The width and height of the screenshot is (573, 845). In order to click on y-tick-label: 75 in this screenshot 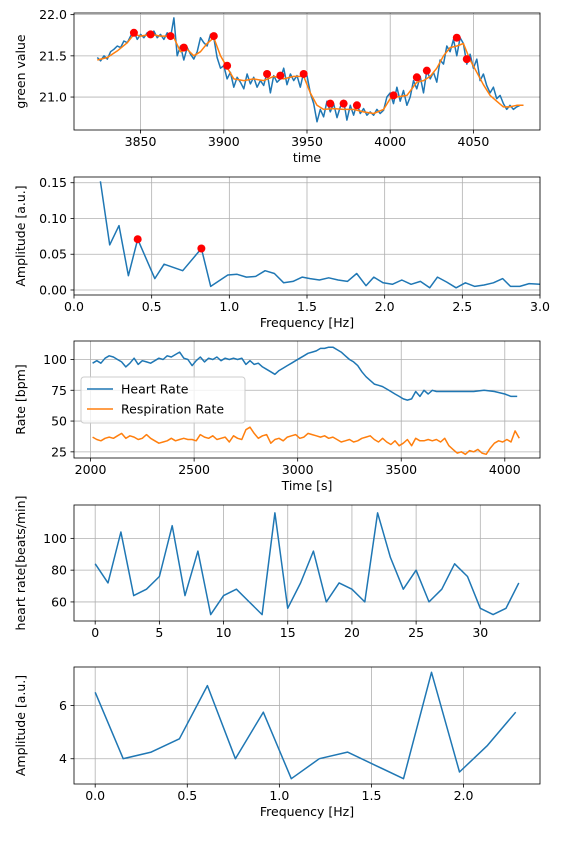, I will do `click(59, 390)`.